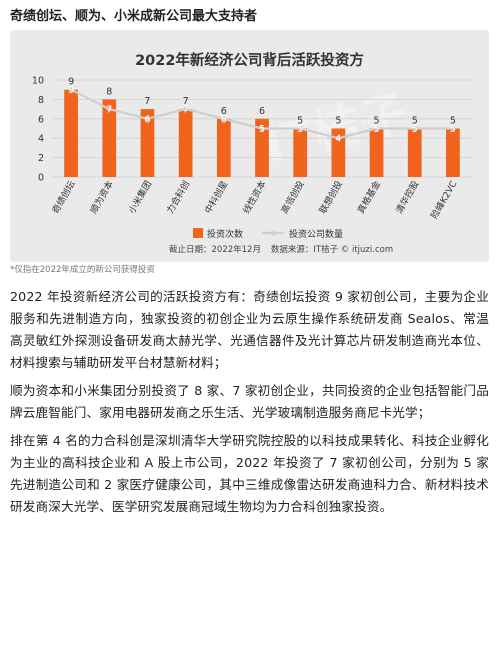  What do you see at coordinates (41, 158) in the screenshot?
I see `y-tick-label: 2` at bounding box center [41, 158].